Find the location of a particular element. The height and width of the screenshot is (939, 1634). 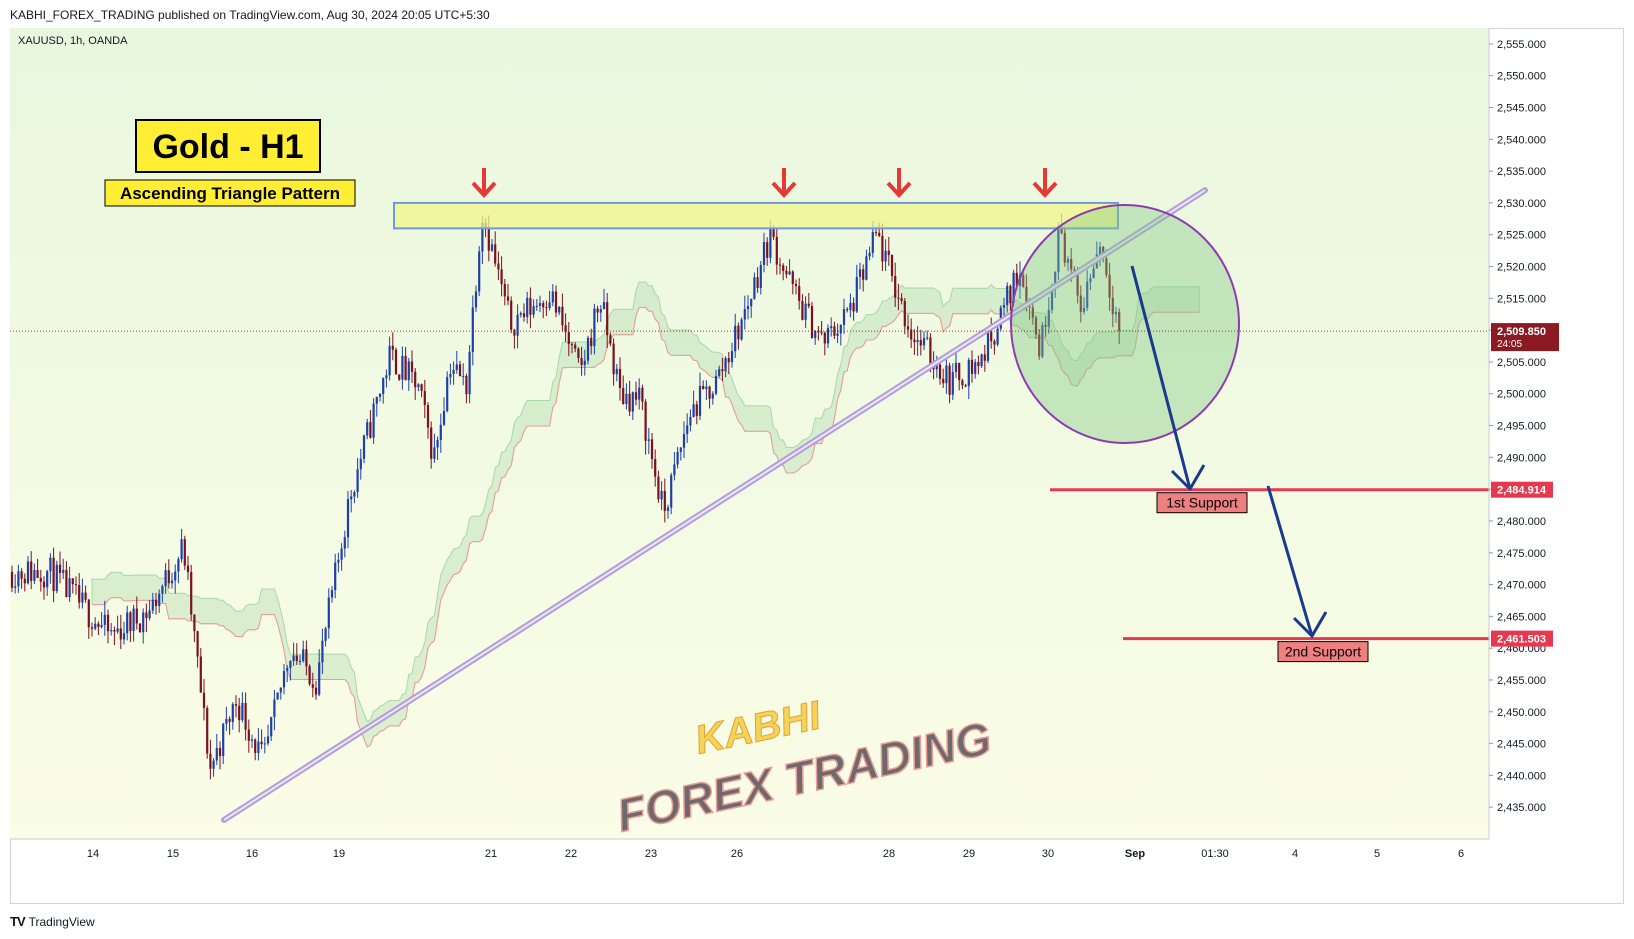

support-label: 1st Support is located at coordinates (1202, 503).